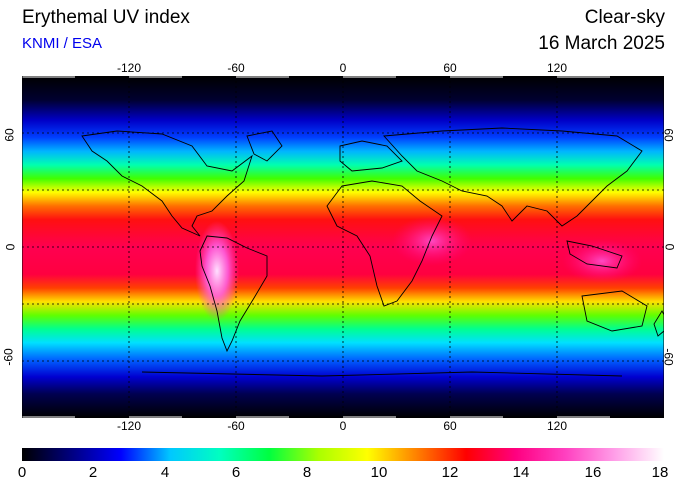  Describe the element at coordinates (8, 357) in the screenshot. I see `lat-tick-left: -60` at that location.